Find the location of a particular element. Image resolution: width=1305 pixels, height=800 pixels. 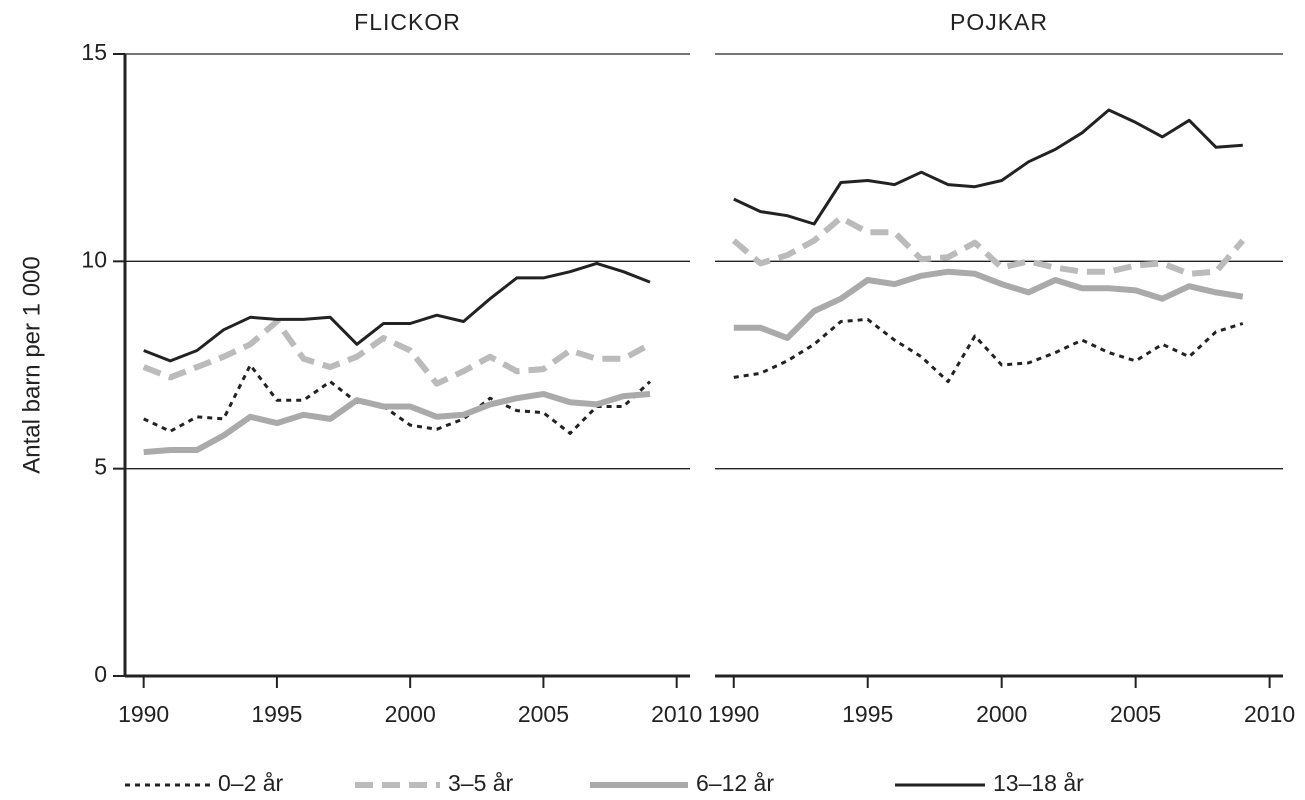

legend-label: 0–2 år is located at coordinates (251, 783).